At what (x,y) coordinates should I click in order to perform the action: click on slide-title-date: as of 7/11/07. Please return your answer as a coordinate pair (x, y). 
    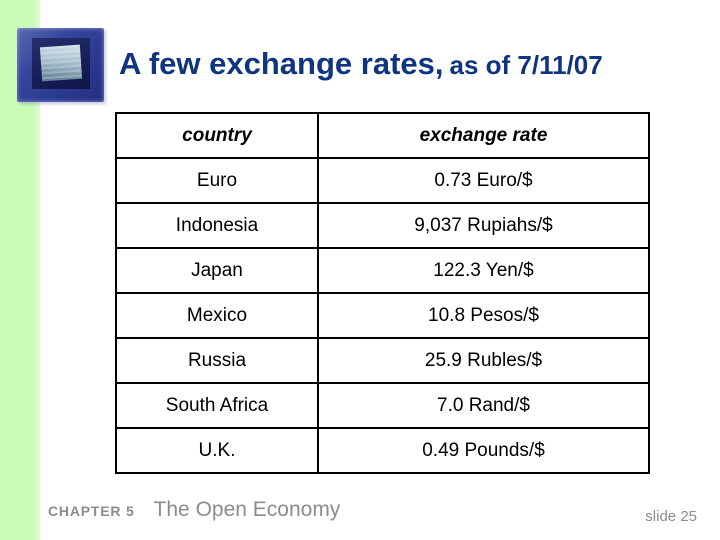
    Looking at the image, I should click on (526, 65).